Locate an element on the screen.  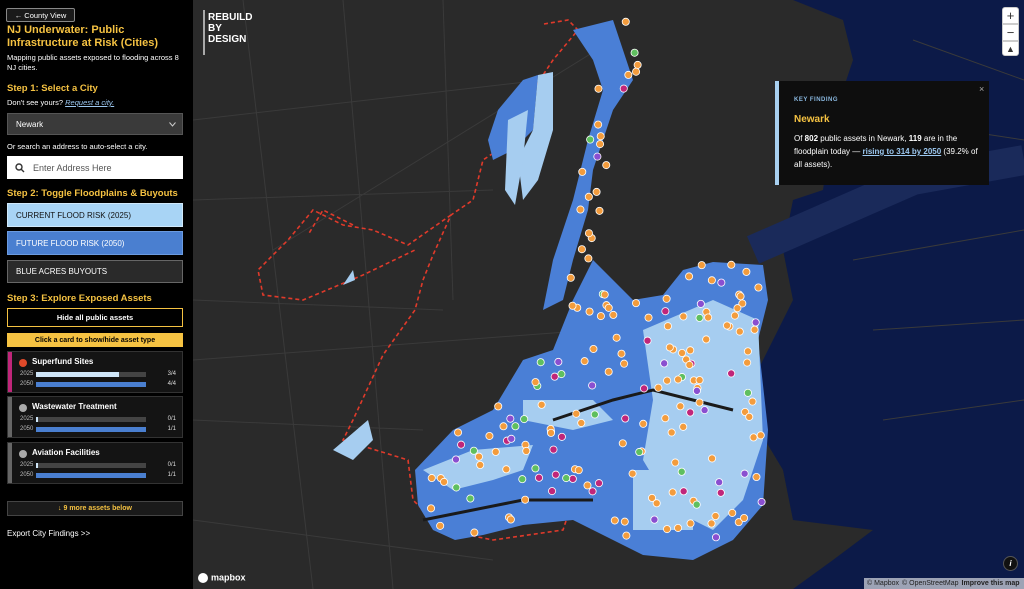
zoom-out: − is located at coordinates (1010, 32).